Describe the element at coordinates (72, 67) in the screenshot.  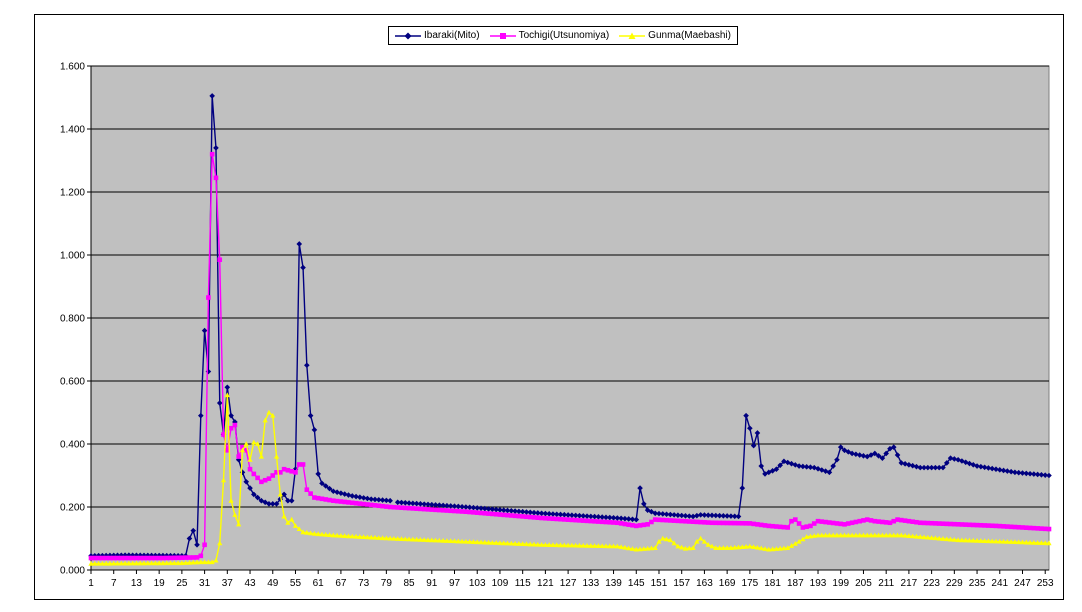
I see `y-tick-label: 1.600` at that location.